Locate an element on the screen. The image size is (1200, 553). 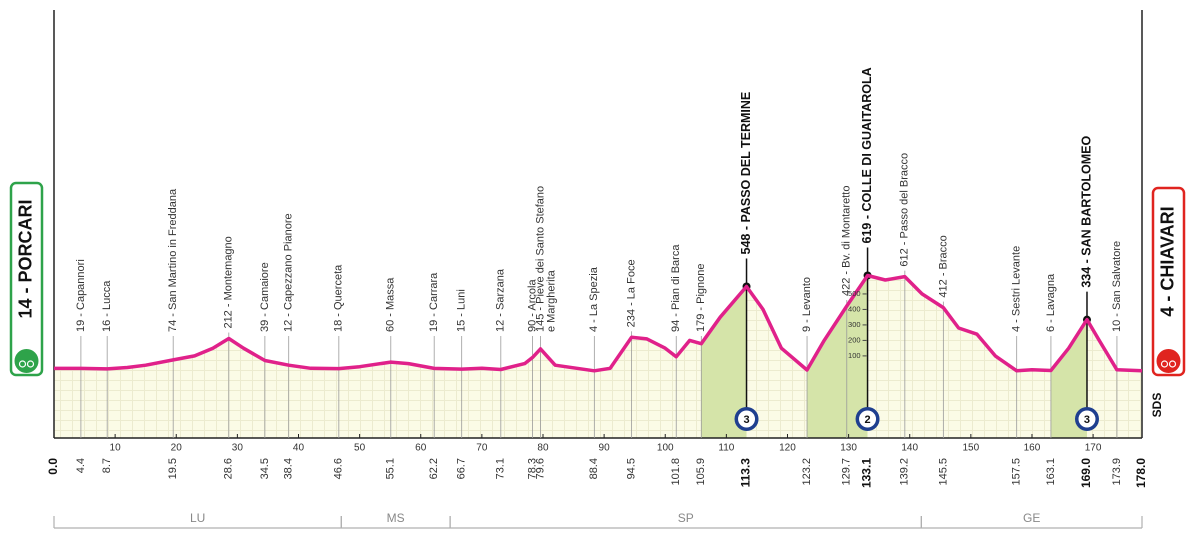
km-label: 66.7 is located at coordinates (462, 468).